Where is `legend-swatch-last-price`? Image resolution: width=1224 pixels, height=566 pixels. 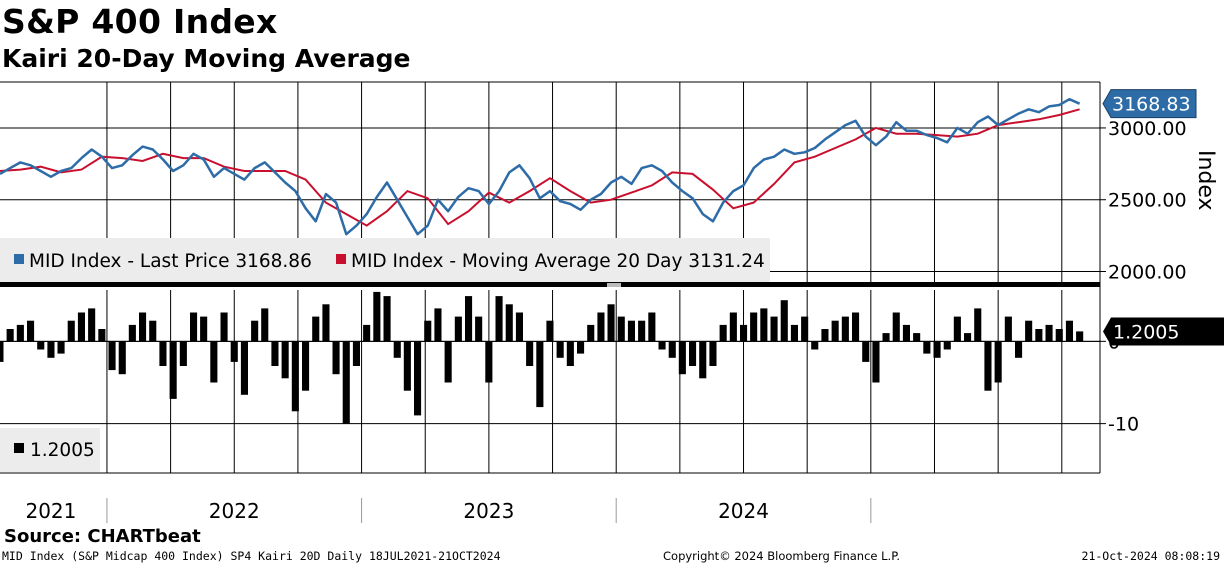 legend-swatch-last-price is located at coordinates (19, 259).